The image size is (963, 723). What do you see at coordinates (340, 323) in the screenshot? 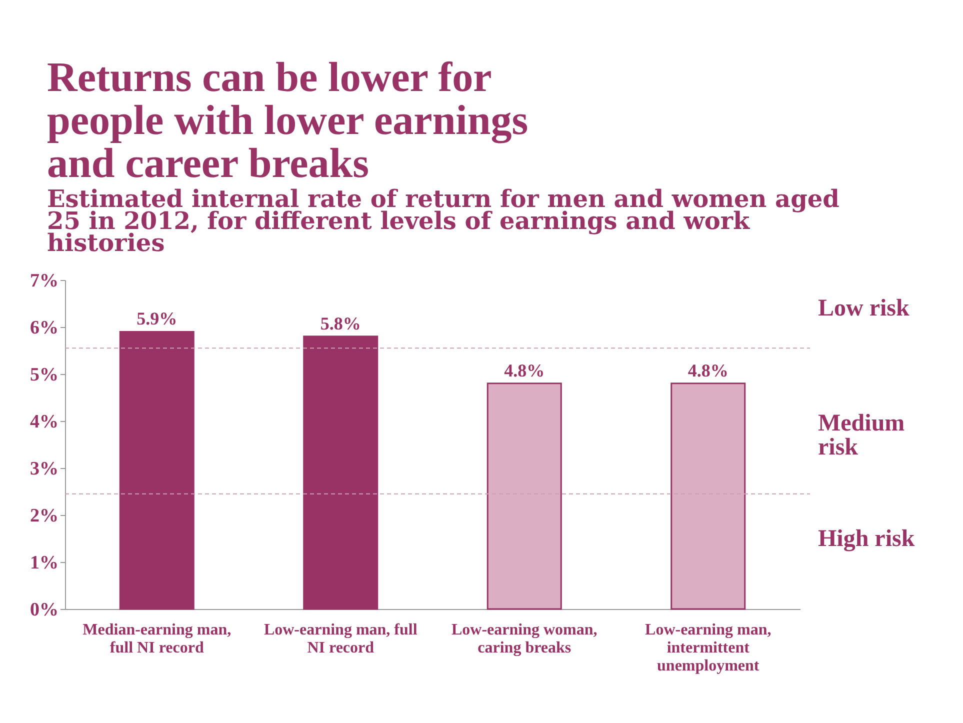
I see `data-label: 5.8%` at bounding box center [340, 323].